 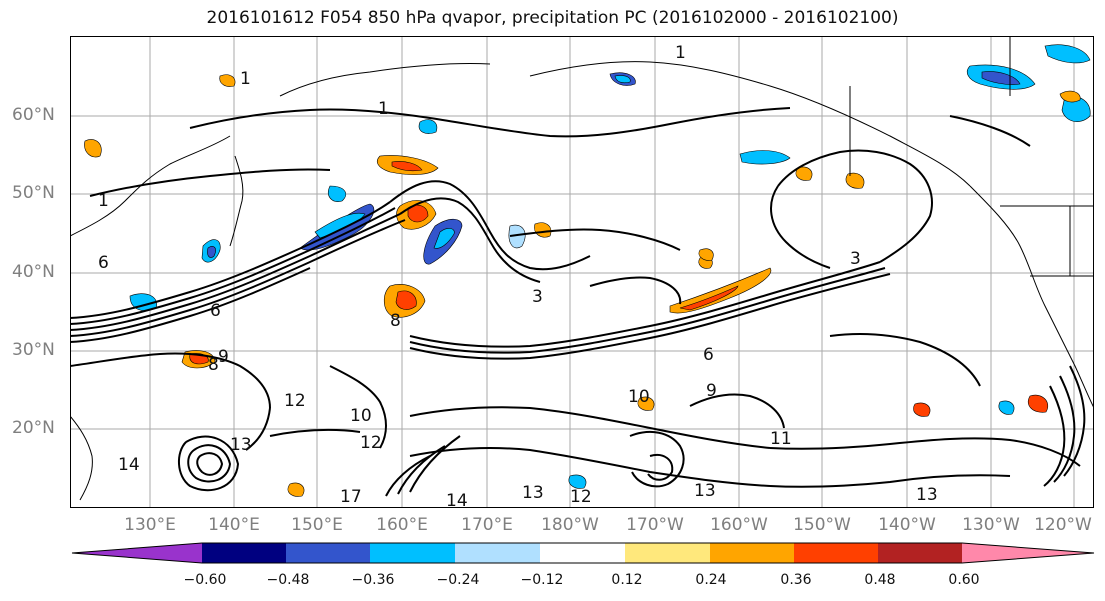 What do you see at coordinates (150, 525) in the screenshot?
I see `lon-label-130e: 130°E` at bounding box center [150, 525].